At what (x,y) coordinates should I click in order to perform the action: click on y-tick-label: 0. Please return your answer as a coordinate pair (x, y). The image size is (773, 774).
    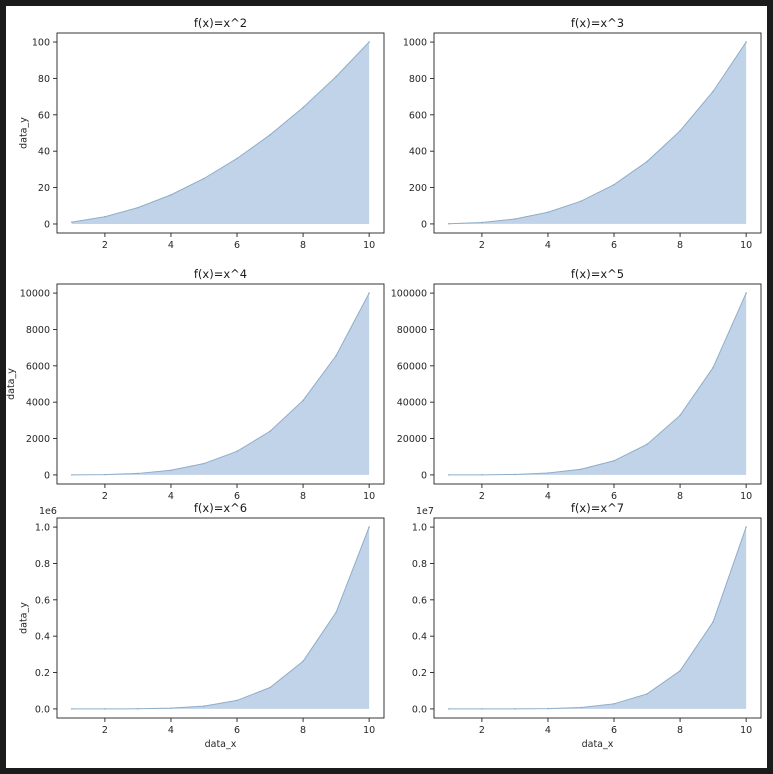
    Looking at the image, I should click on (424, 475).